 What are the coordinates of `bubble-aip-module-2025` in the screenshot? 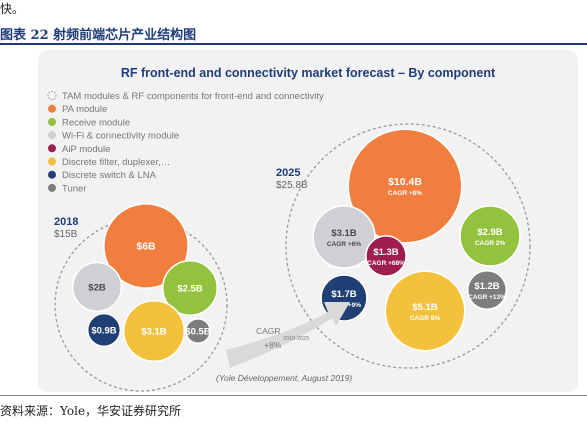 It's located at (386, 256).